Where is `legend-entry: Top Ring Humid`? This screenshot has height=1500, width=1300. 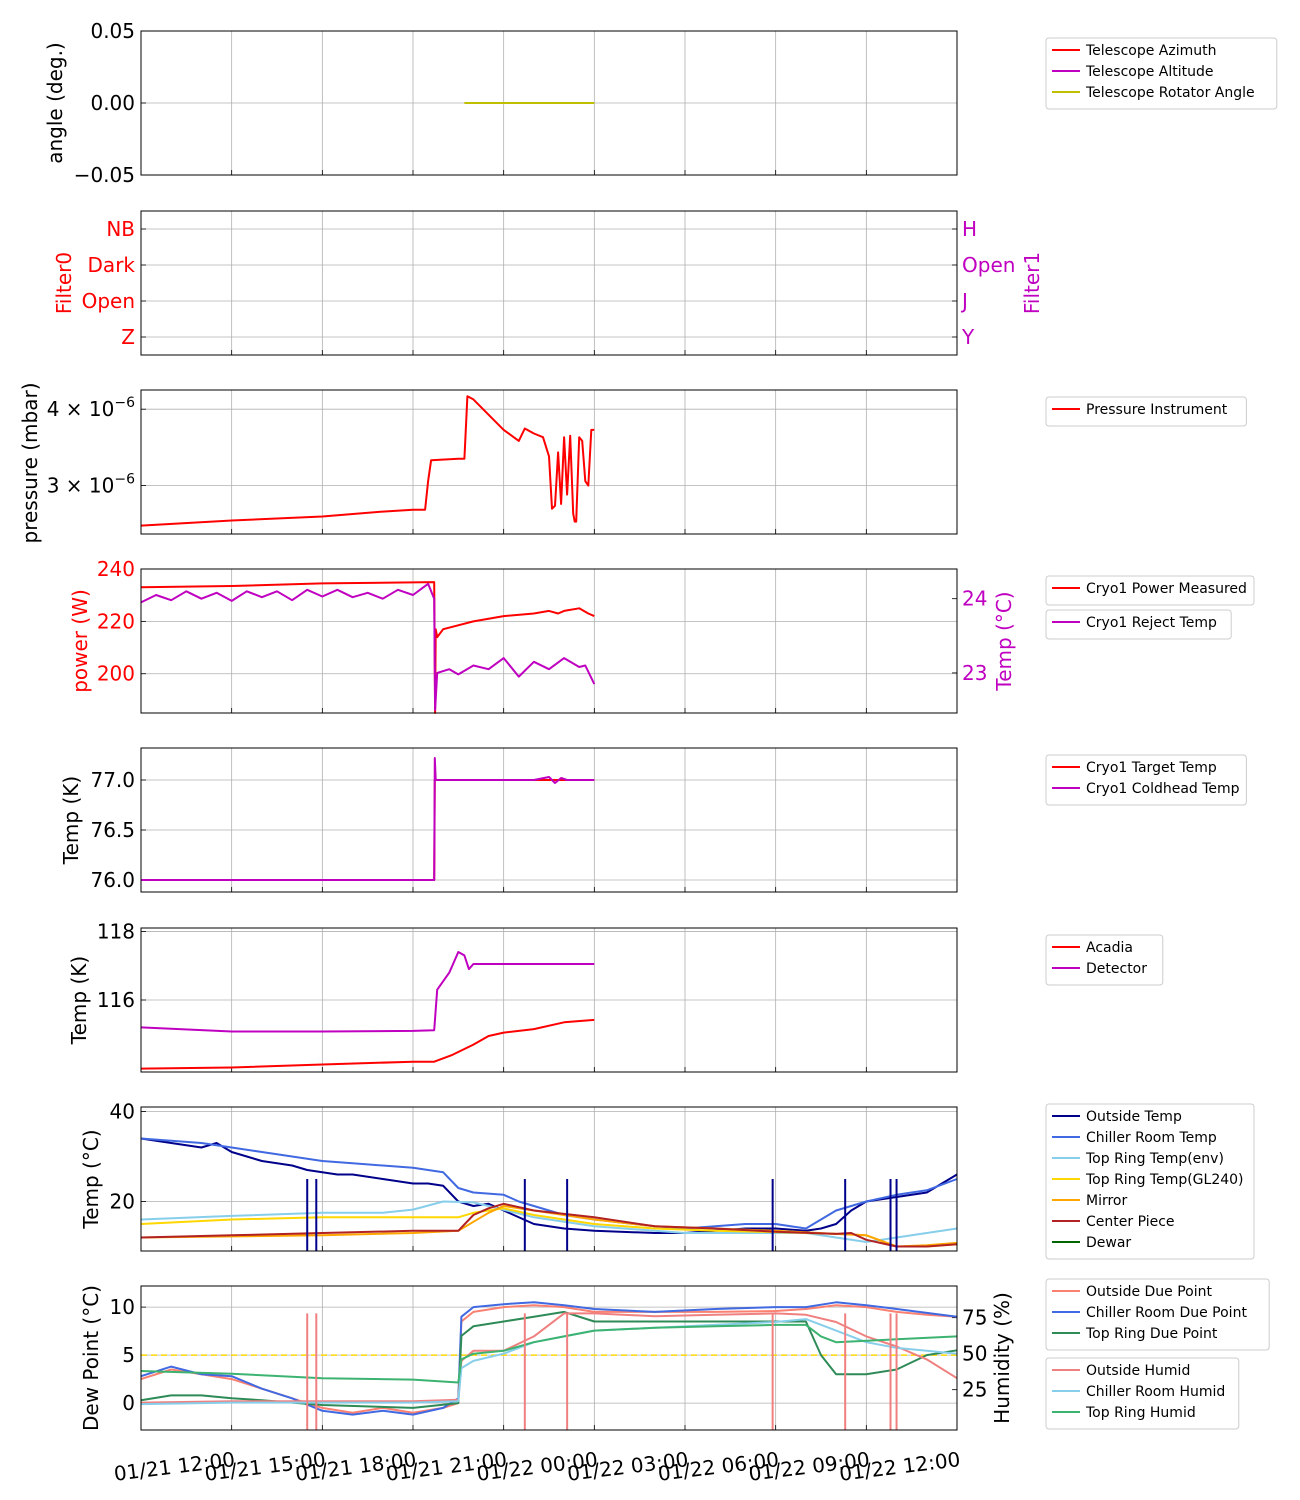 legend-entry: Top Ring Humid is located at coordinates (1140, 1413).